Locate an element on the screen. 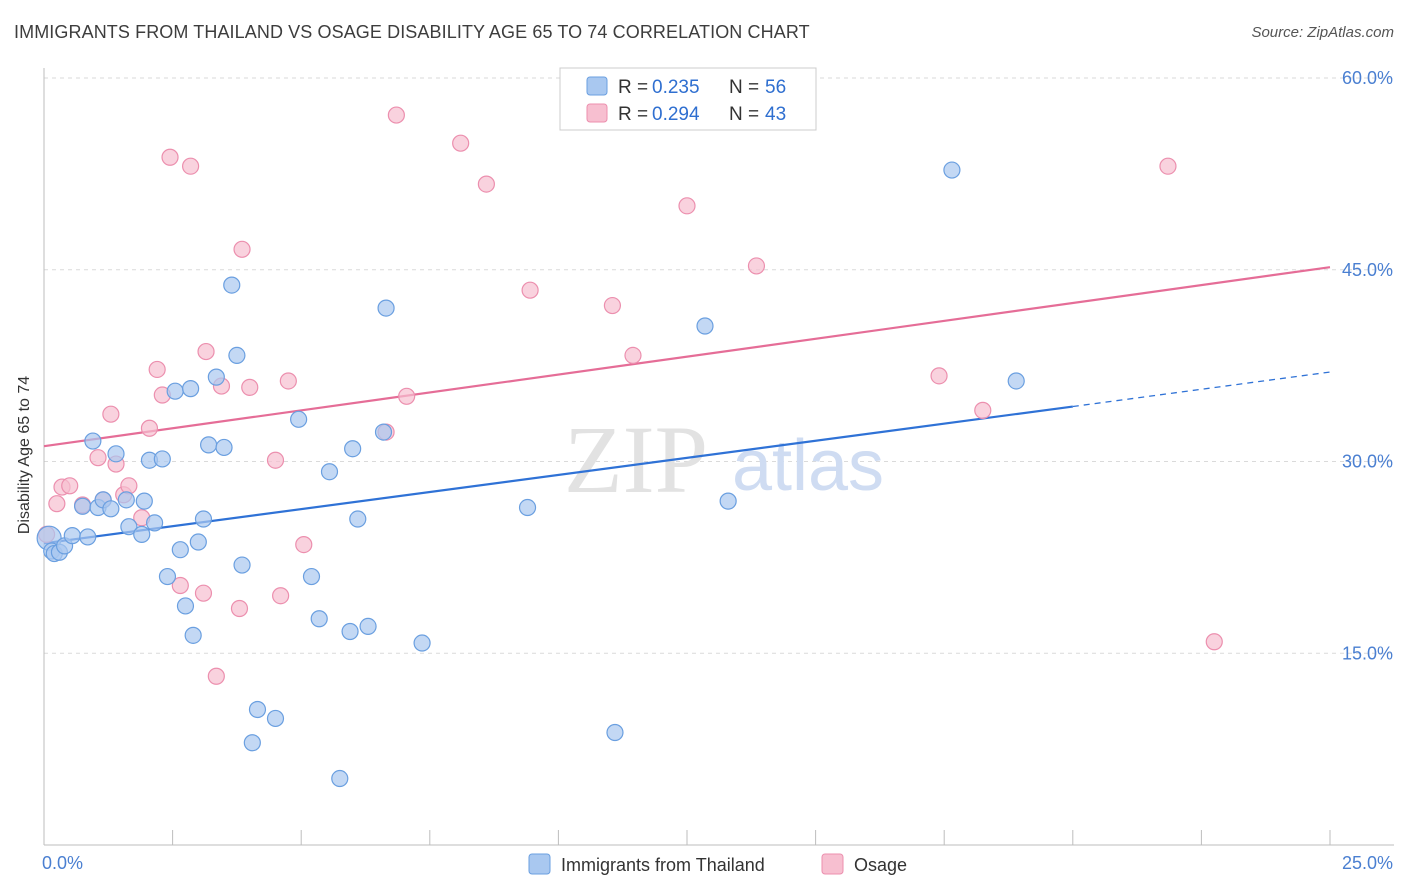 This screenshot has height=892, width=1406. series-legend: Immigrants from Thailand Osage is located at coordinates (717, 864).